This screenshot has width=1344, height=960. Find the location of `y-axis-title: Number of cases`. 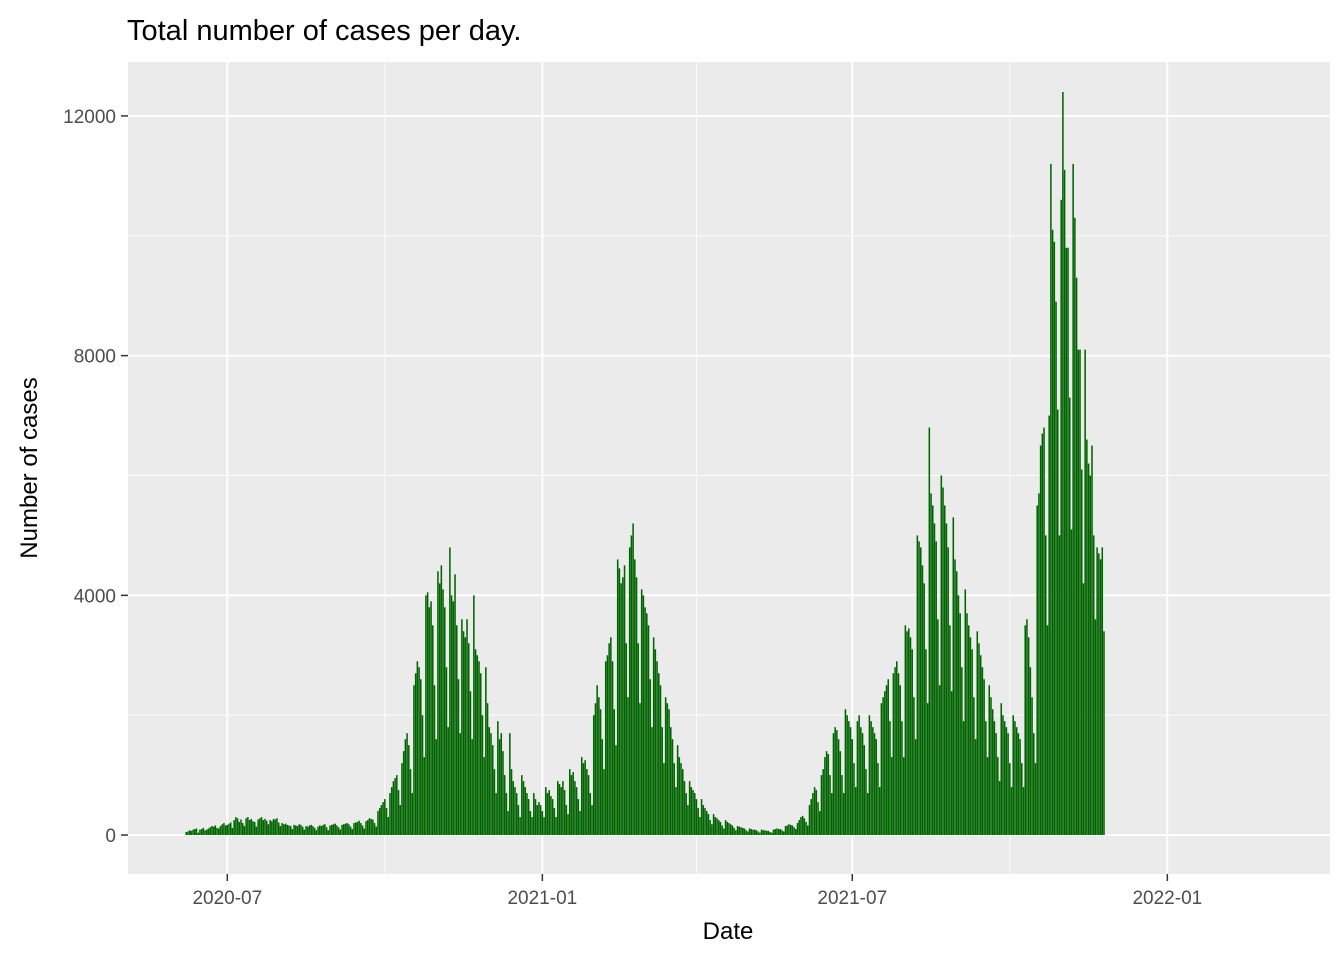

y-axis-title: Number of cases is located at coordinates (29, 467).